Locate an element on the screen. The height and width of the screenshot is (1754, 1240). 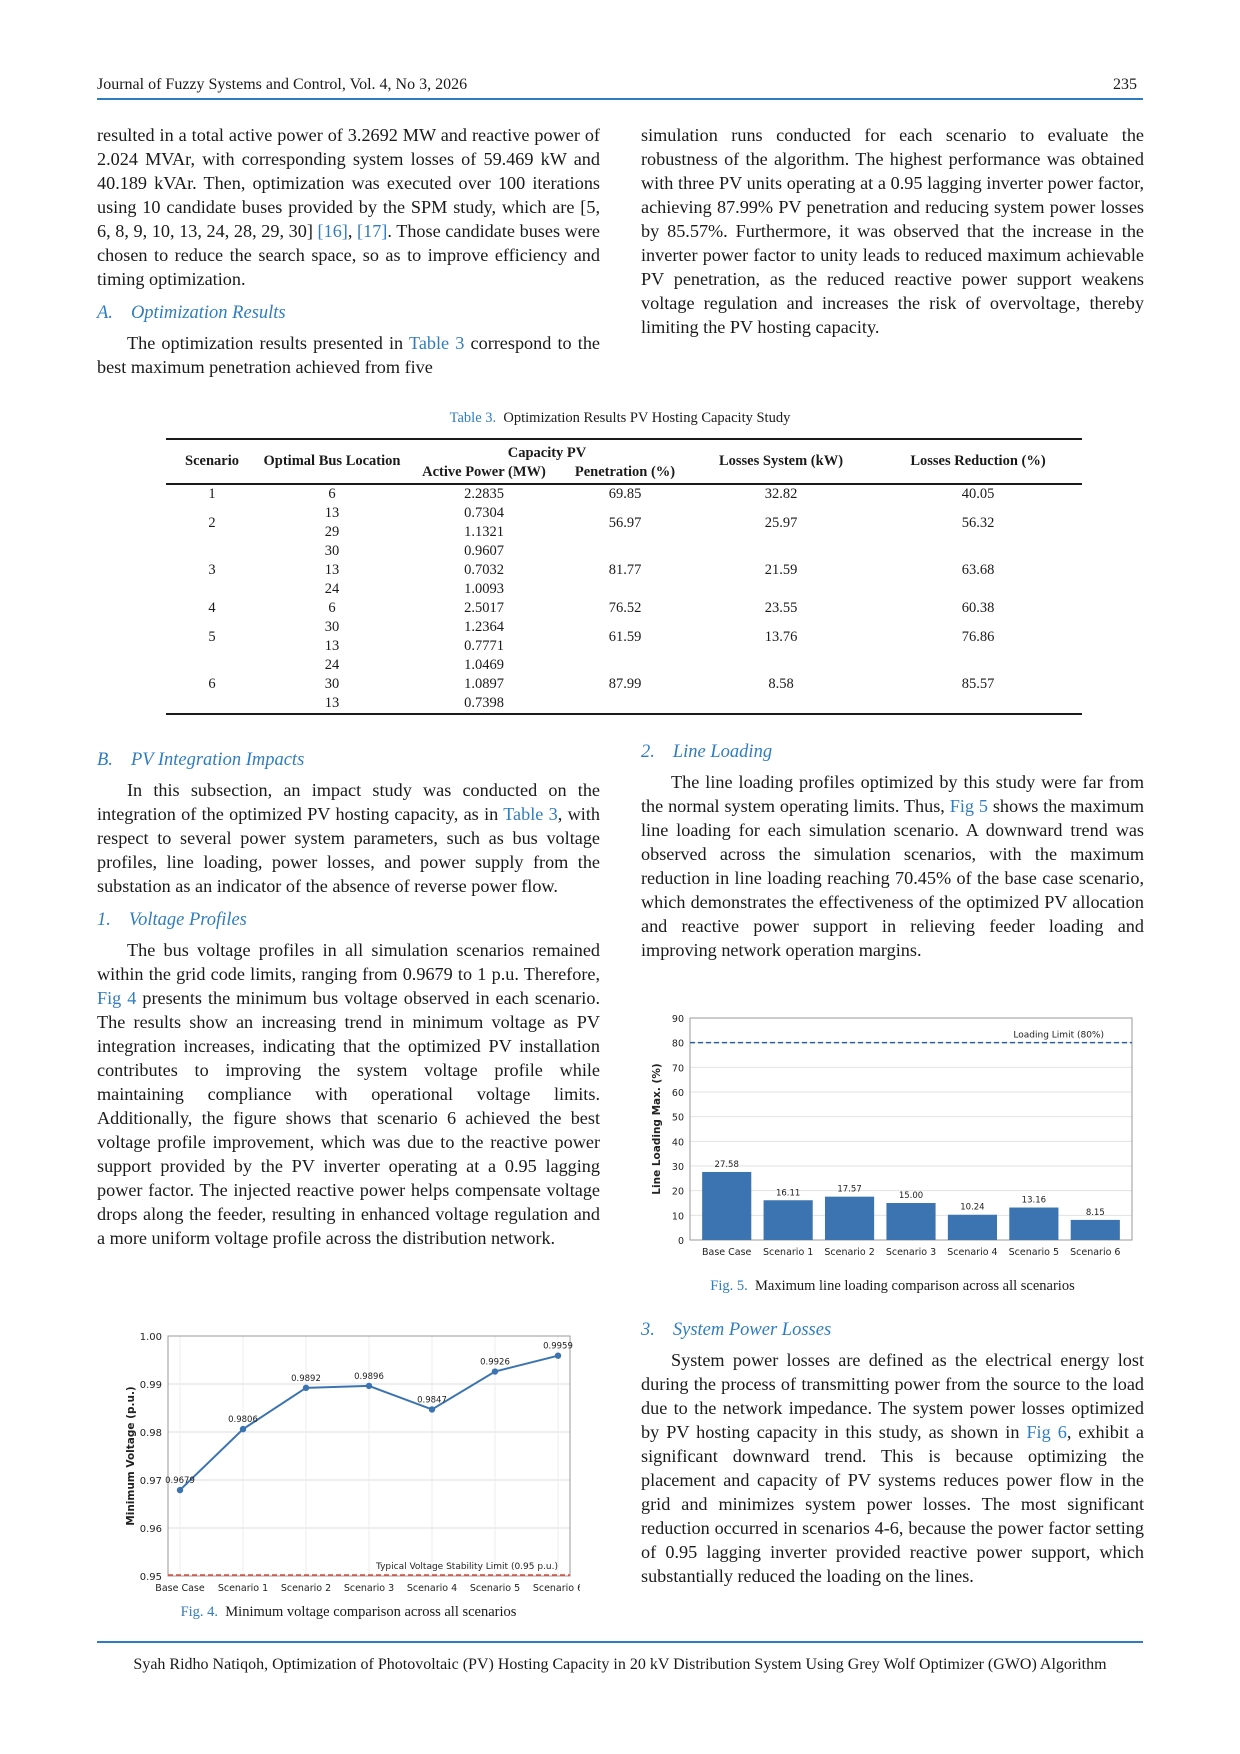
ref-link-16: [16] is located at coordinates (332, 231).